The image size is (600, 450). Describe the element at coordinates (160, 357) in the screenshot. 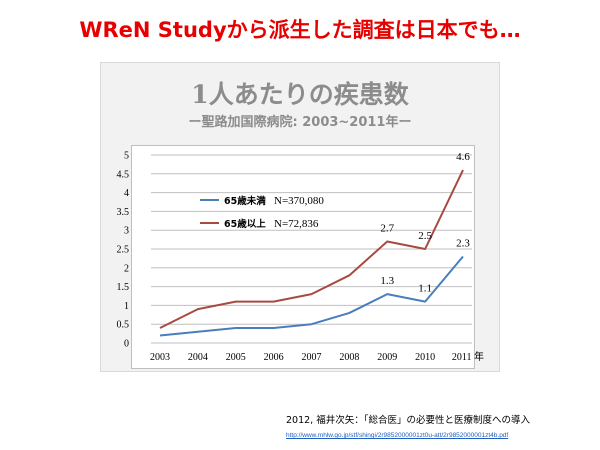

I see `x-tick-label: 2003` at that location.